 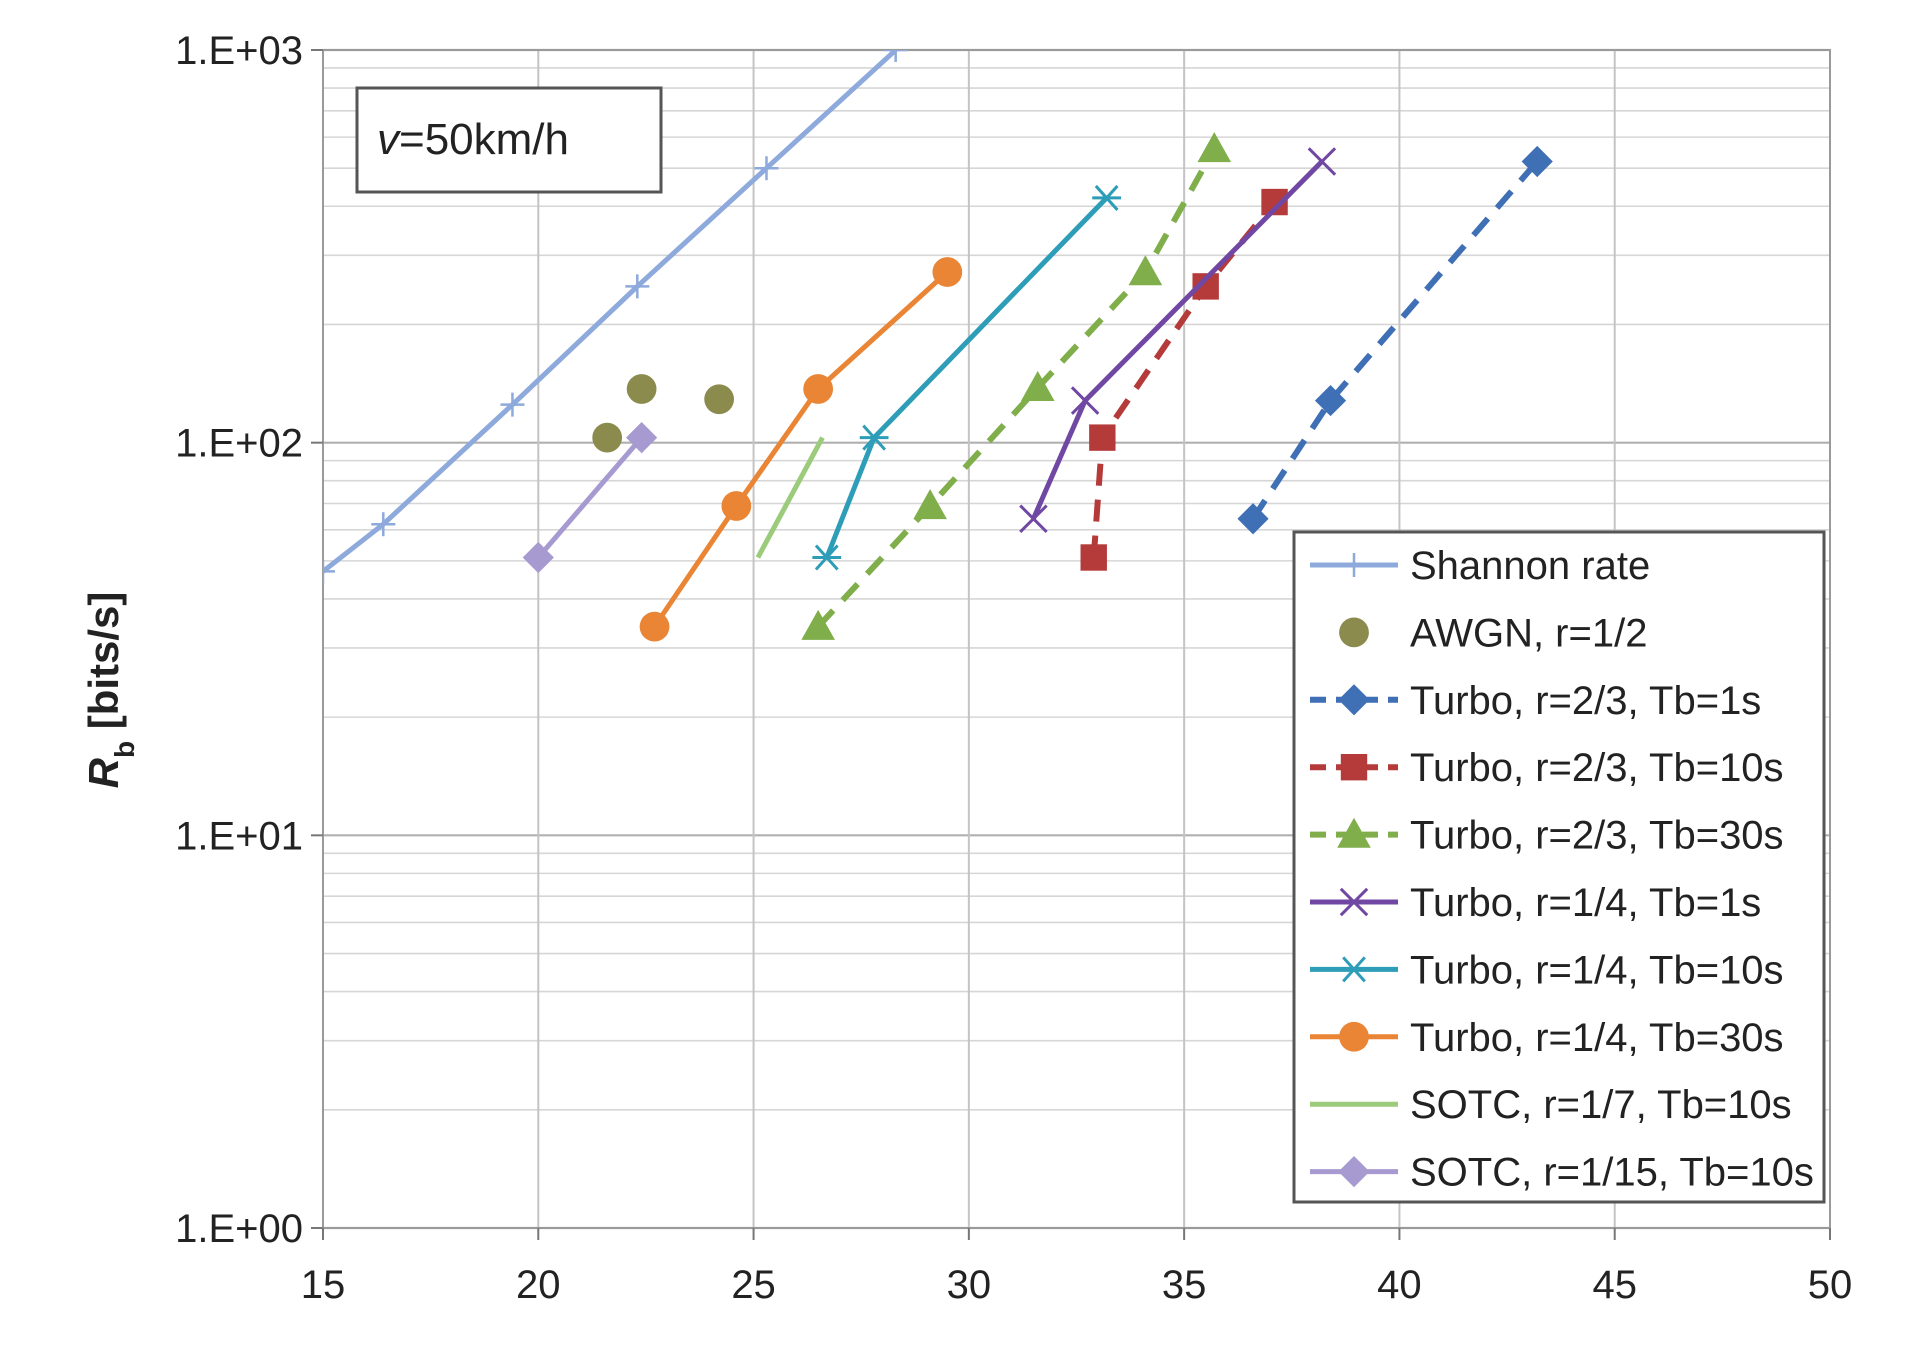 What do you see at coordinates (1530, 566) in the screenshot?
I see `legend-label: Shannon rate` at bounding box center [1530, 566].